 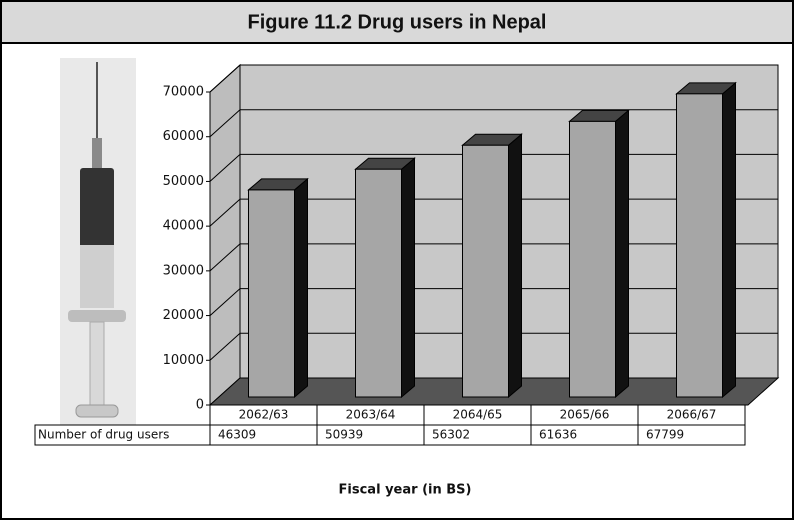 What do you see at coordinates (344, 435) in the screenshot?
I see `table-value: 50939` at bounding box center [344, 435].